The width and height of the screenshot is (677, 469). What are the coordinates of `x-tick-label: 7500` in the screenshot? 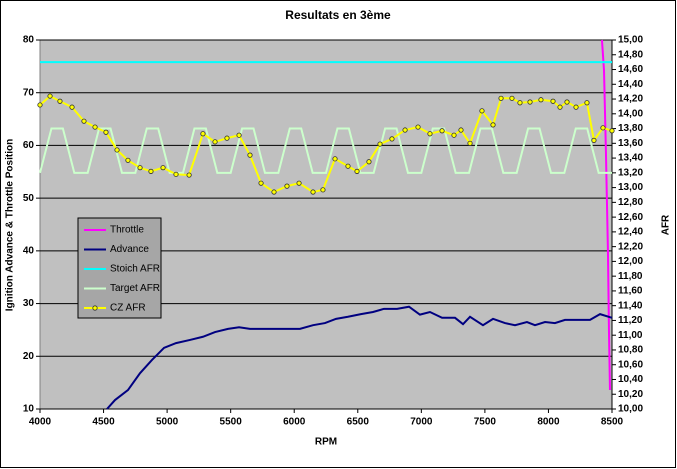 It's located at (485, 422).